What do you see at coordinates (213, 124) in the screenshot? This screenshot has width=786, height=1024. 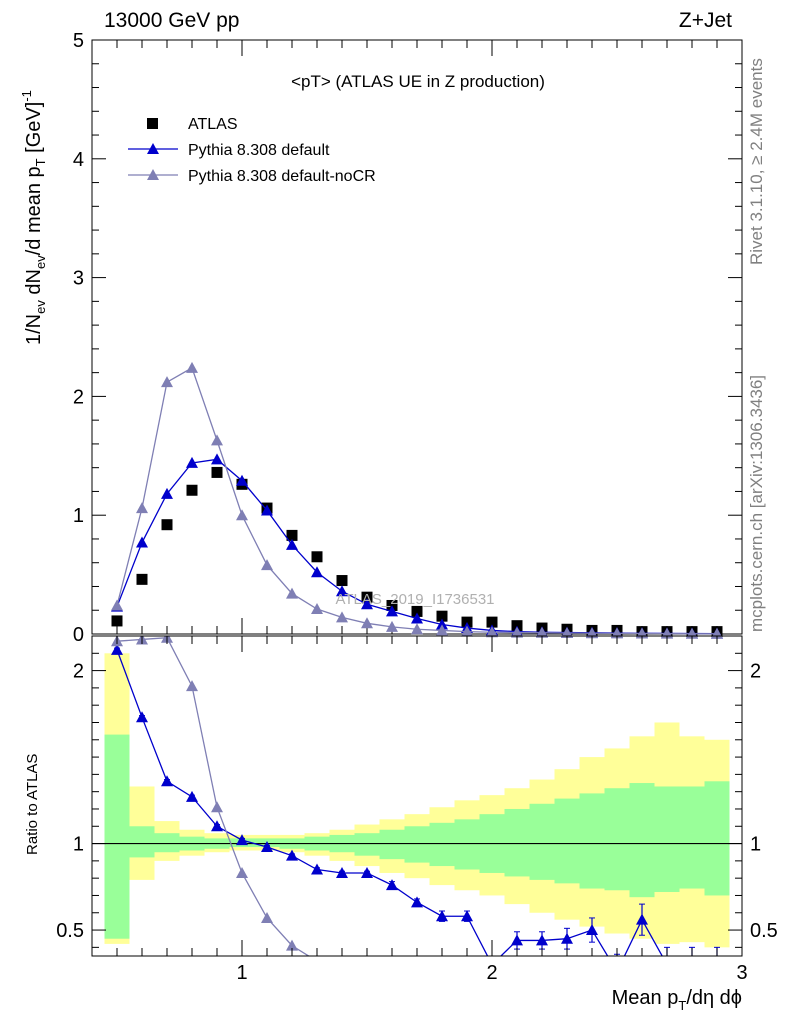 I see `legend-label-atlas: ATLAS` at bounding box center [213, 124].